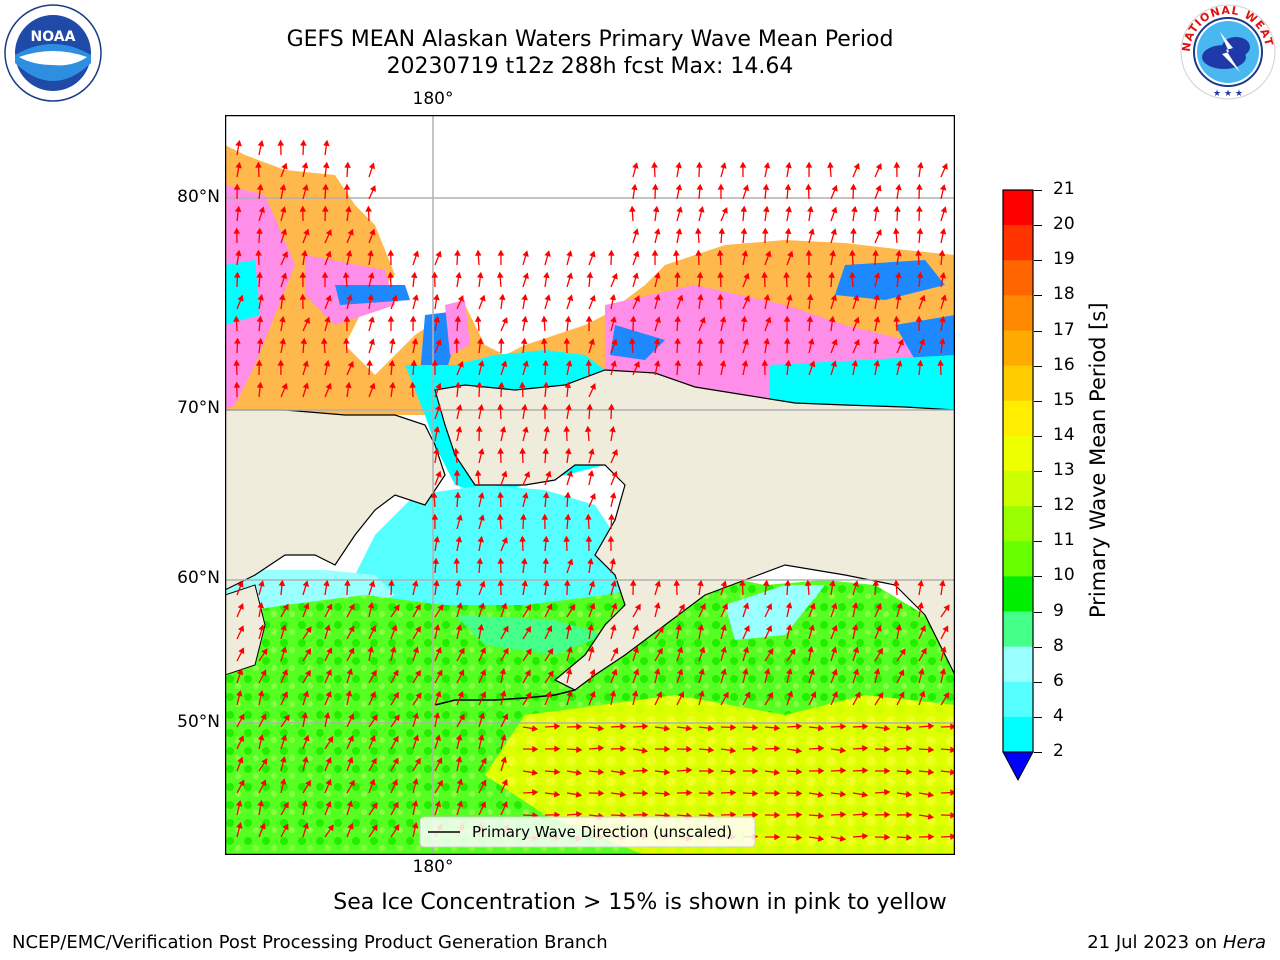  Describe the element at coordinates (1064, 575) in the screenshot. I see `colorbar-tick-label: 10` at that location.